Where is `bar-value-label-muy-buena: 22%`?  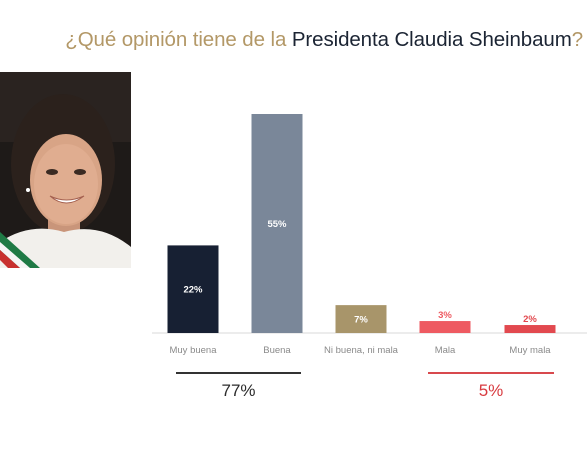
bar-value-label-muy-buena: 22% is located at coordinates (193, 290).